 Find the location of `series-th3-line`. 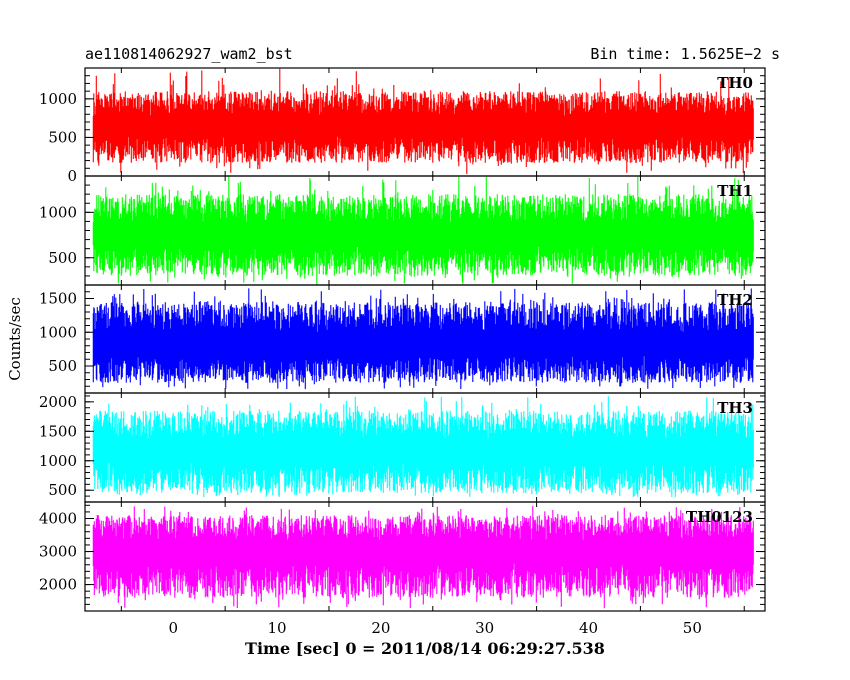

series-th3-line is located at coordinates (423, 447).